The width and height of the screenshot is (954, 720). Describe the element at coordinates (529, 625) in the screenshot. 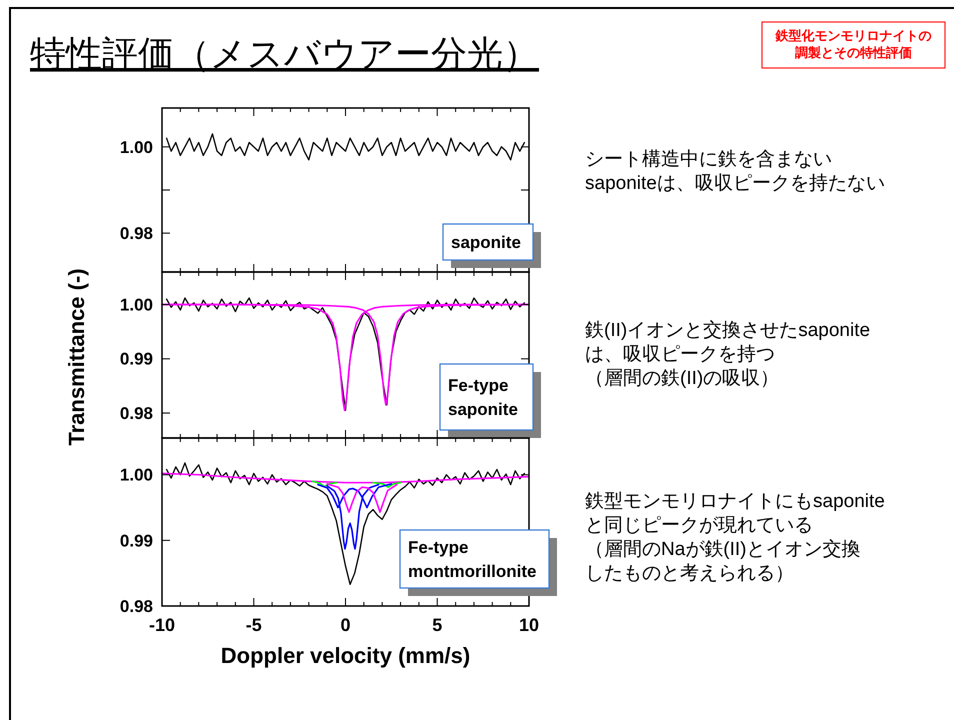

I see `x-tick-label: 10` at that location.